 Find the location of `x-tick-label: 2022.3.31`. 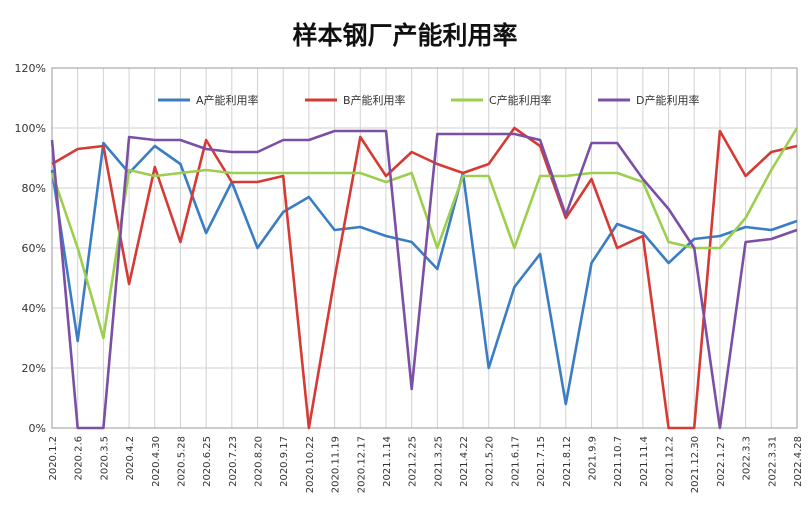

x-tick-label: 2022.3.31 is located at coordinates (772, 461).